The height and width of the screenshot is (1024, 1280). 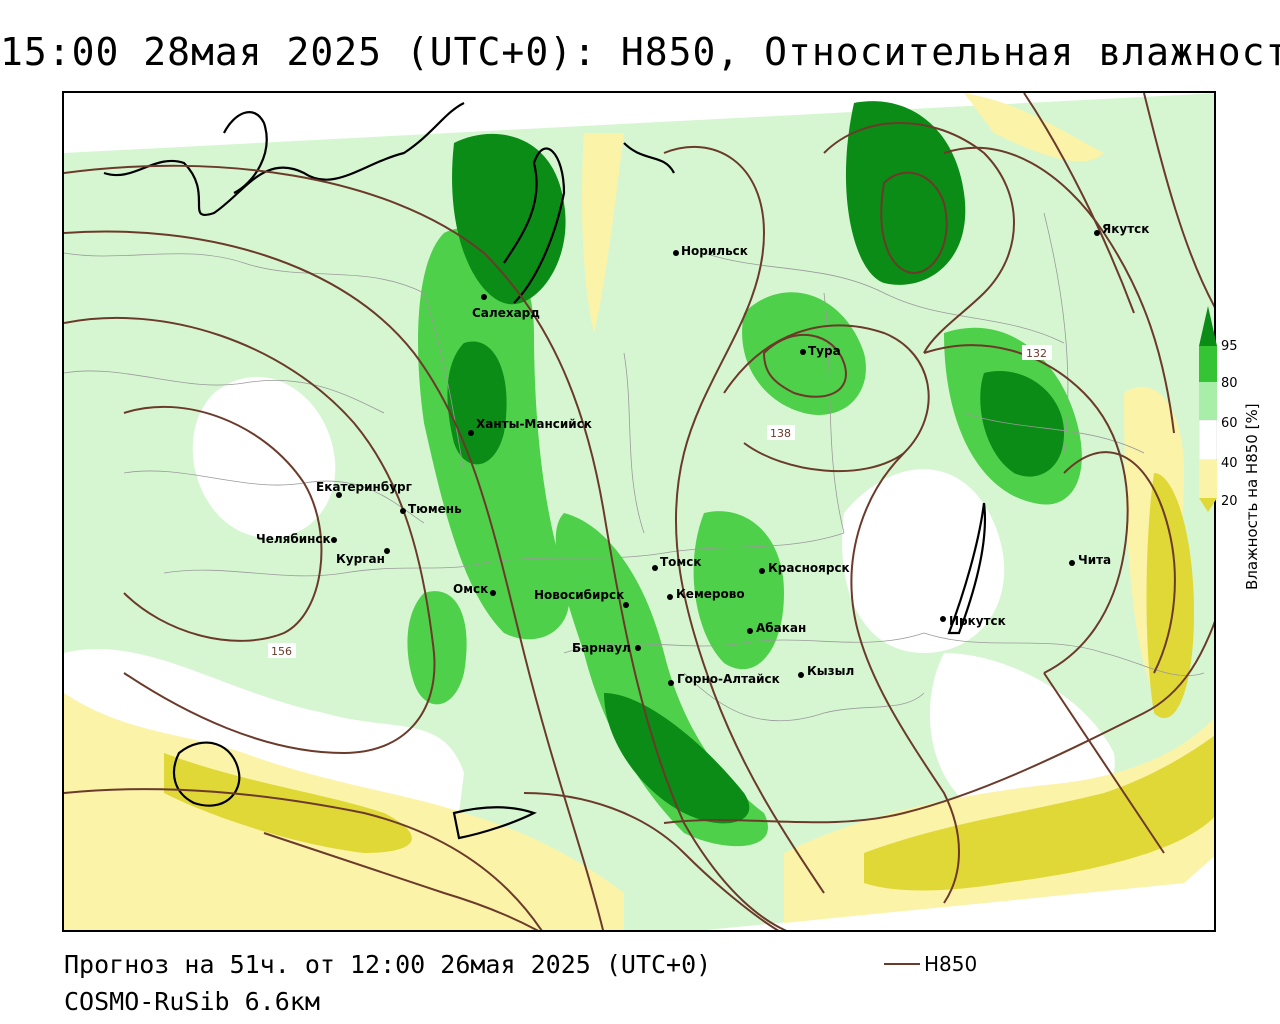 What do you see at coordinates (281, 651) in the screenshot?
I see `contour-label-156: 156` at bounding box center [281, 651].